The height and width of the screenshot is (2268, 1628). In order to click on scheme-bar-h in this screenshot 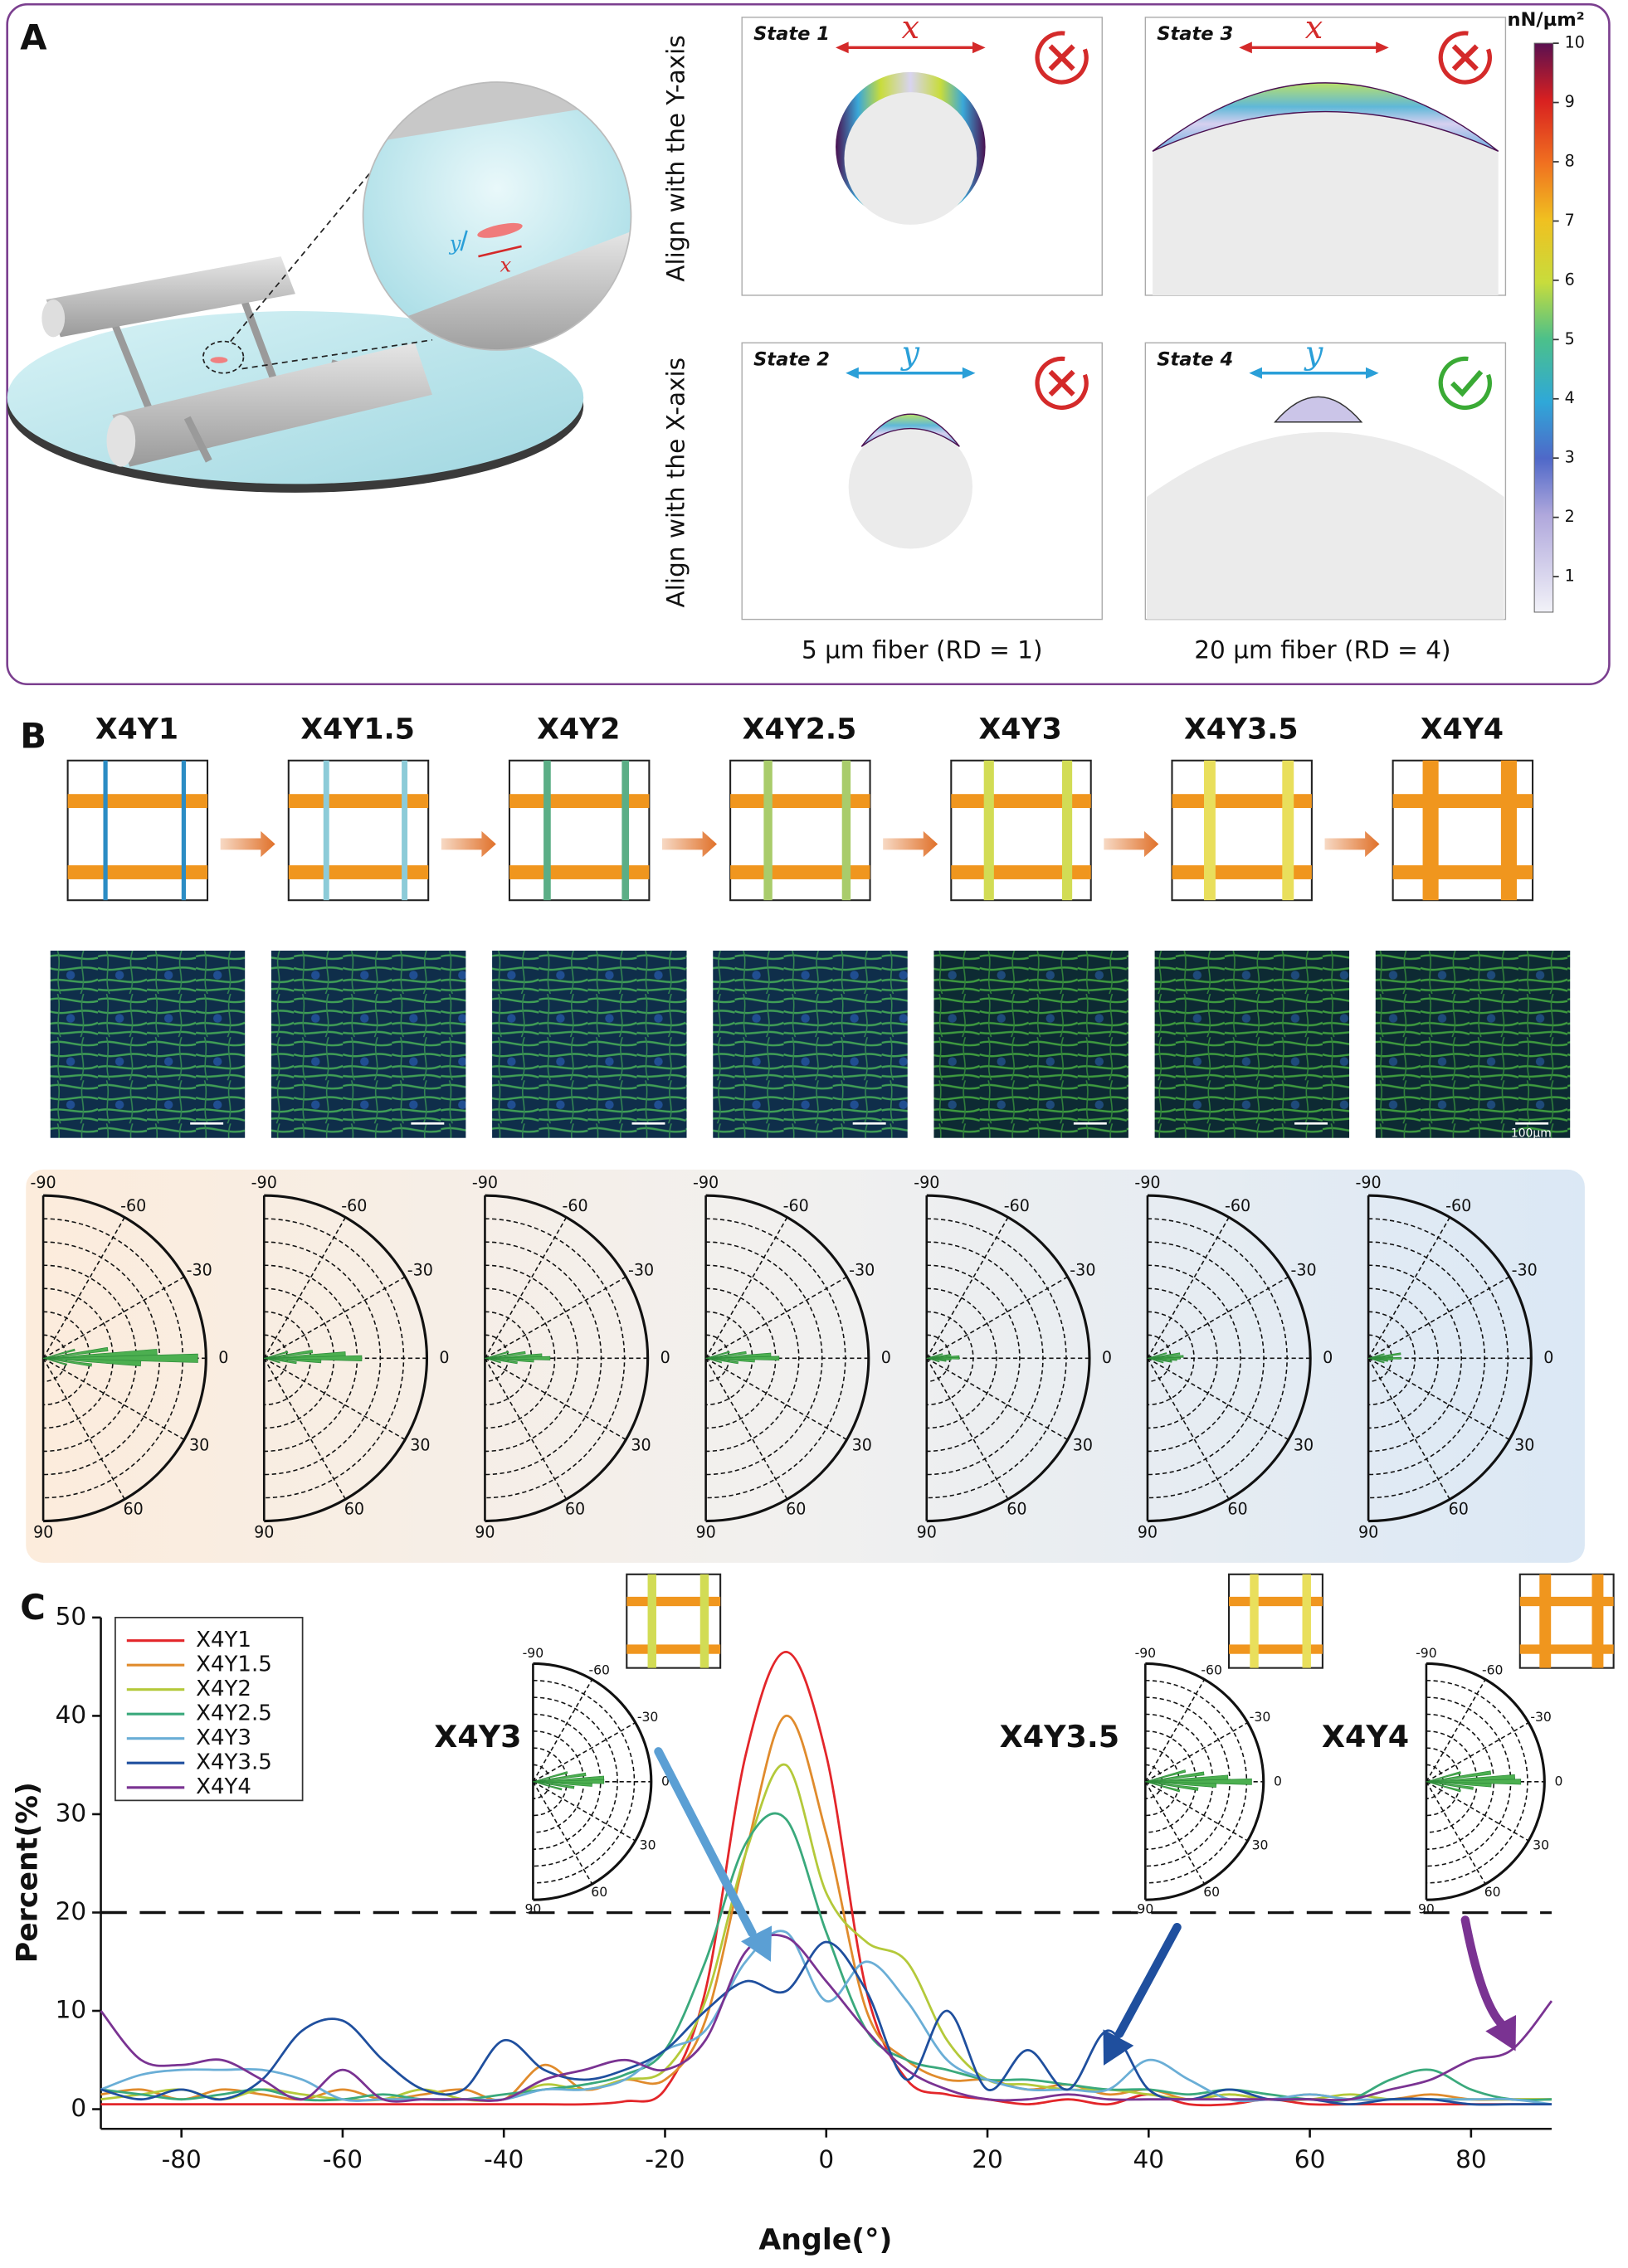, I will do `click(673, 1601)`.